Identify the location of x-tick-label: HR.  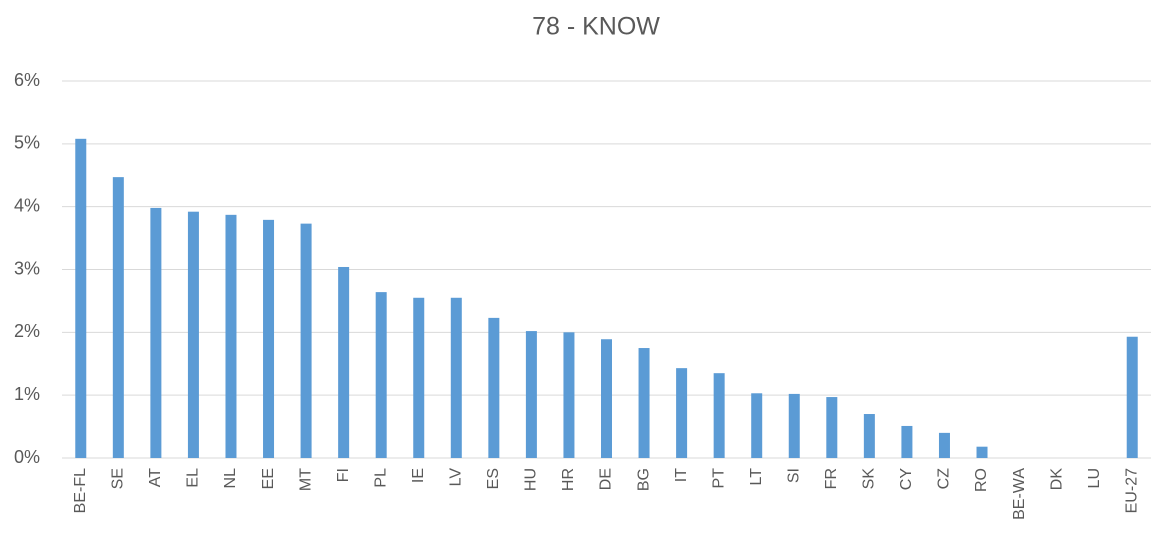
(568, 479).